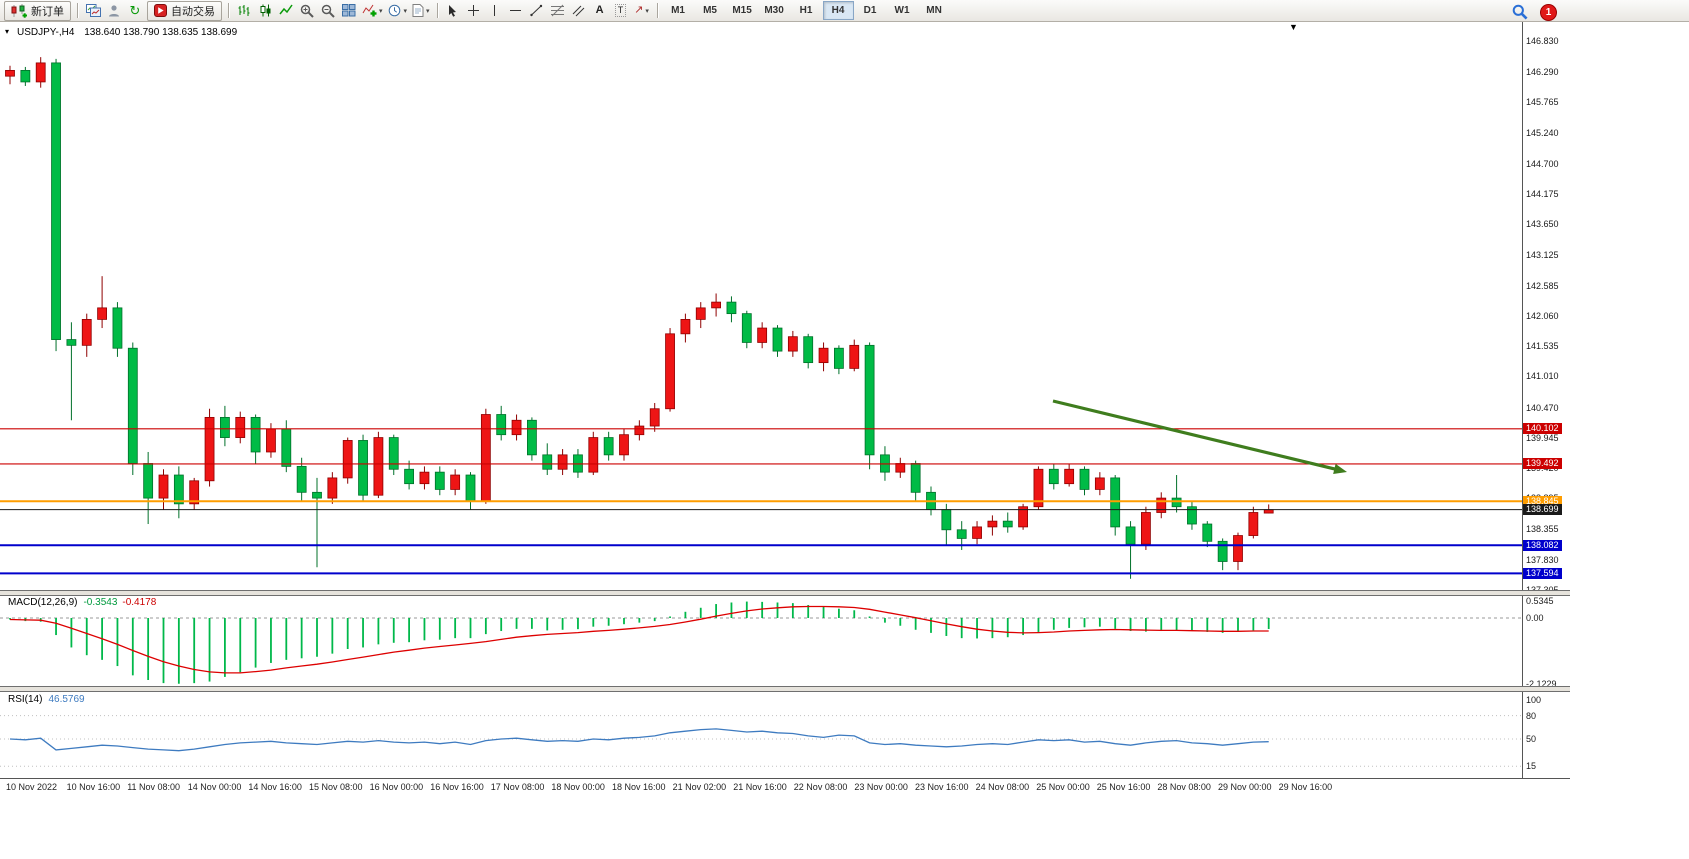 The image size is (1689, 859). I want to click on search-icon, so click(1520, 12).